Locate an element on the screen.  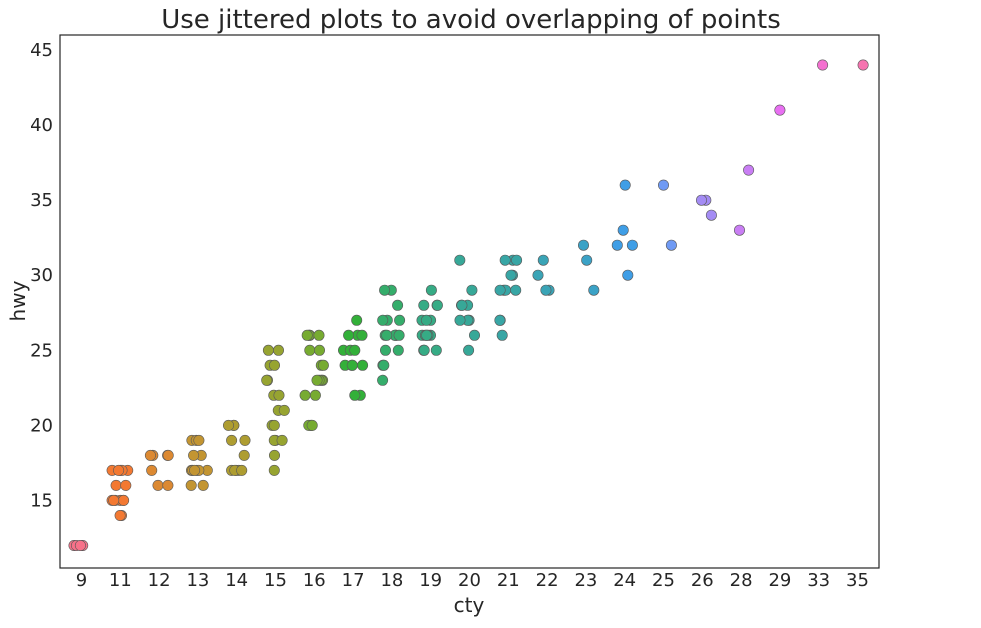
x-tick-label: 18 is located at coordinates (391, 580).